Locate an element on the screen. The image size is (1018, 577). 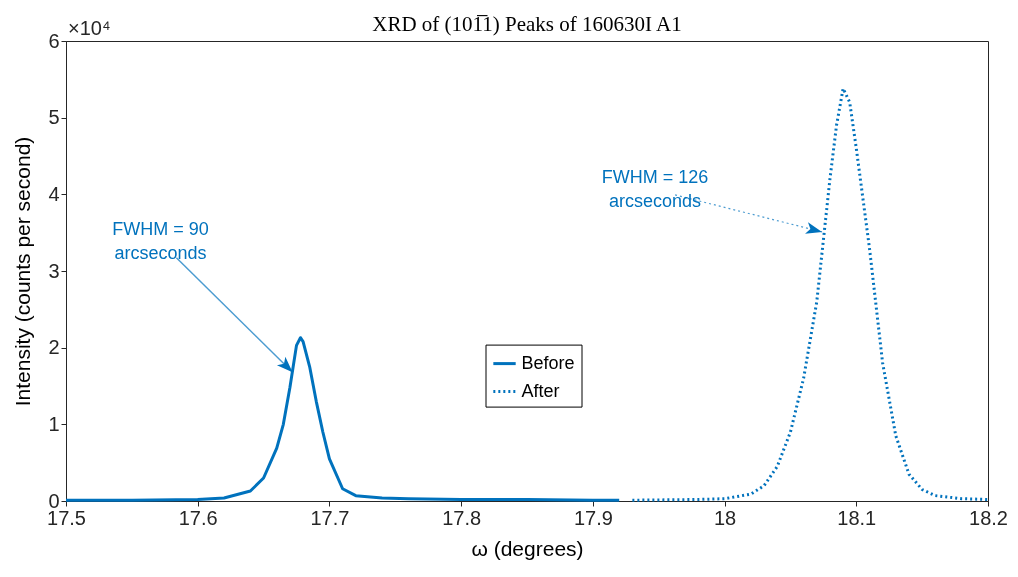
annotation: FWHM = 90 arcseconds is located at coordinates (160, 241).